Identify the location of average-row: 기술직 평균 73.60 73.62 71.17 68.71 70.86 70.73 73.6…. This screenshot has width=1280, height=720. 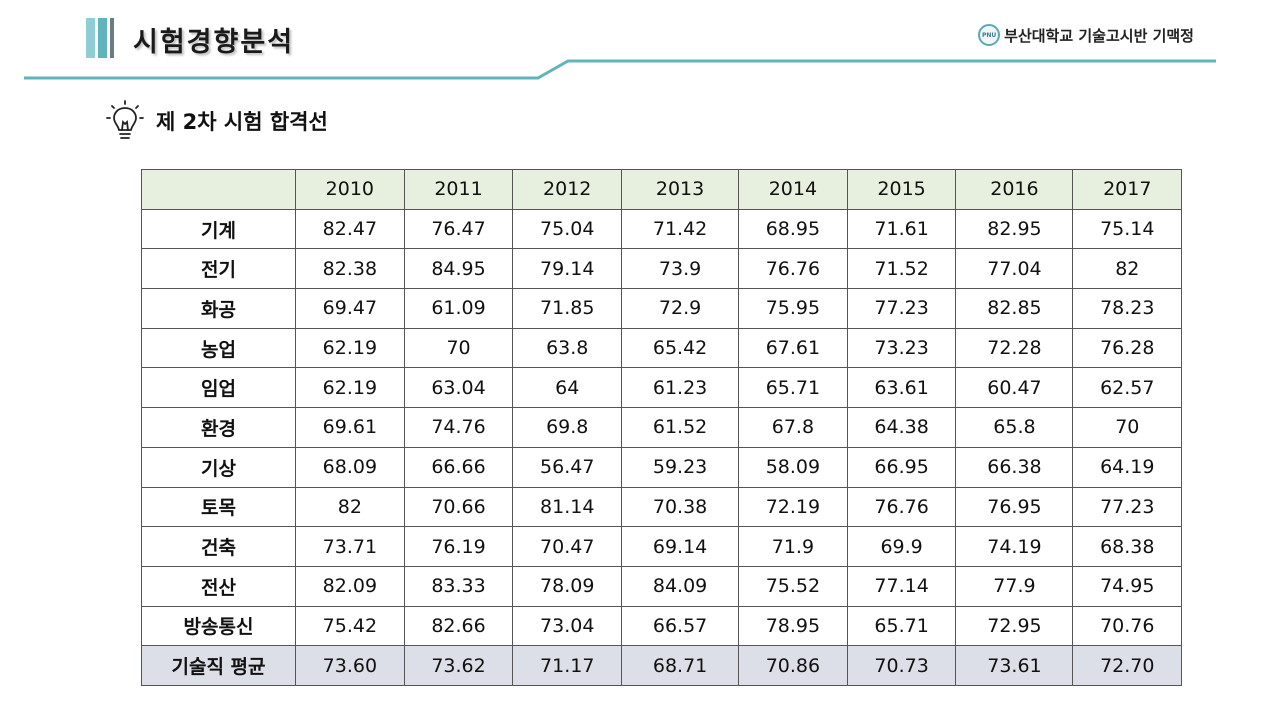
(662, 665).